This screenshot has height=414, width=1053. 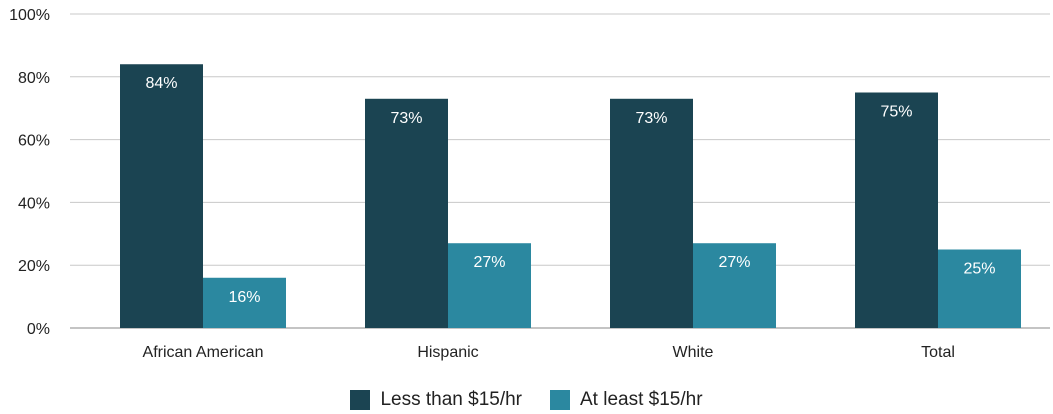 I want to click on legend-label-less-than-15: Less than $15/hr, so click(x=451, y=399).